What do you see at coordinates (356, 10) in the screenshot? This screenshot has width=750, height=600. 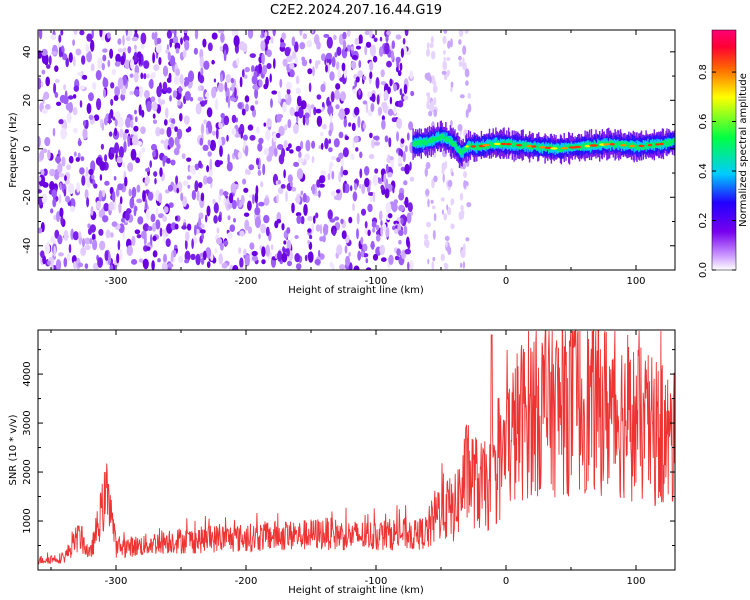 I see `figure-title: C2E2.2024.207.16.44.G19` at bounding box center [356, 10].